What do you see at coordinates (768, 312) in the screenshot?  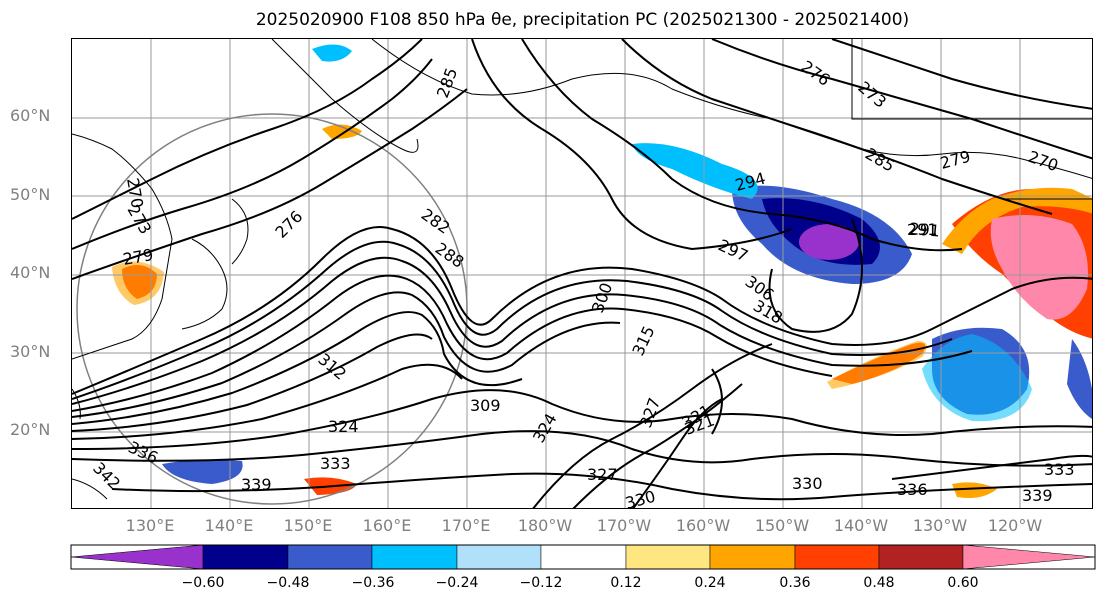 I see `contour-label: 318` at bounding box center [768, 312].